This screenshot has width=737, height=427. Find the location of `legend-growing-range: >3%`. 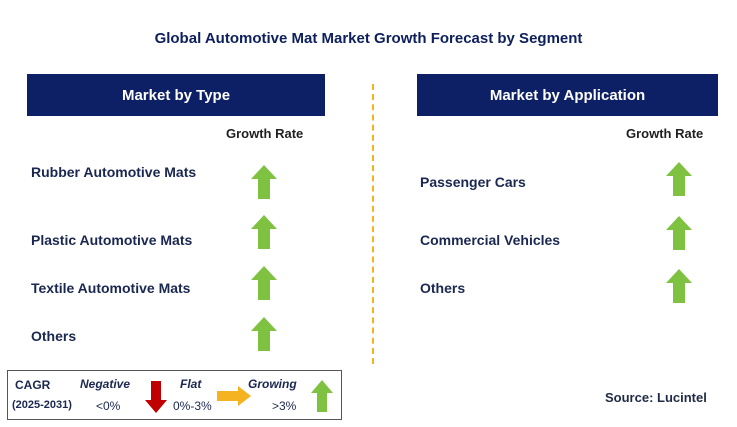

legend-growing-range: >3% is located at coordinates (284, 406).